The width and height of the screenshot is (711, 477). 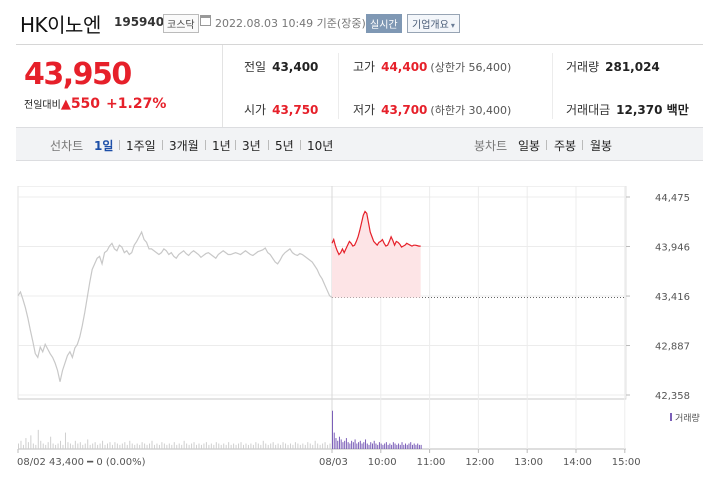 What do you see at coordinates (672, 198) in the screenshot?
I see `y-tick-label: 44,475` at bounding box center [672, 198].